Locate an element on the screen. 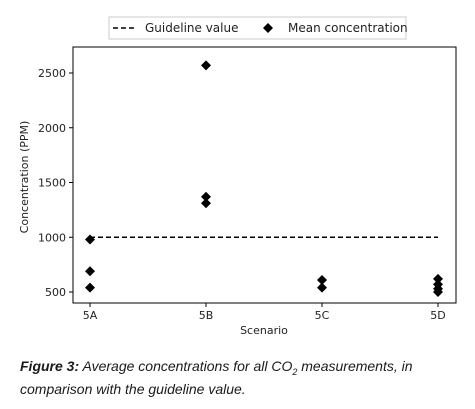 The width and height of the screenshot is (475, 409). y-tick-label: 1500 is located at coordinates (52, 183).